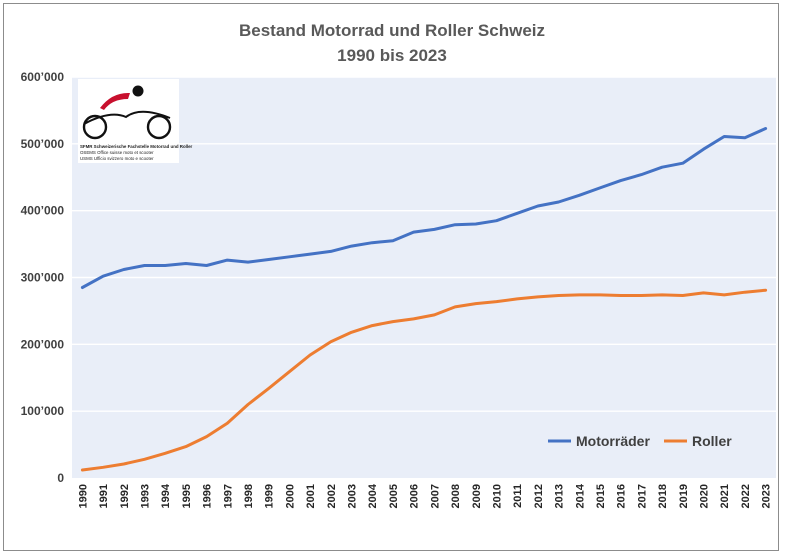 This screenshot has width=800, height=557. Describe the element at coordinates (117, 152) in the screenshot. I see `logo-text-osems: OSEMS Office suisse moto et scooter` at that location.